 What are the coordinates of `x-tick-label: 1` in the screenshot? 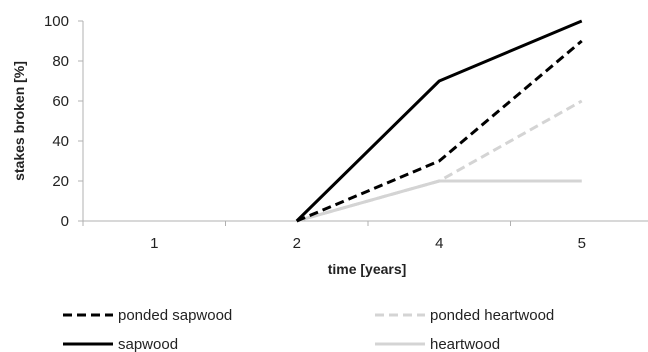 It's located at (154, 243).